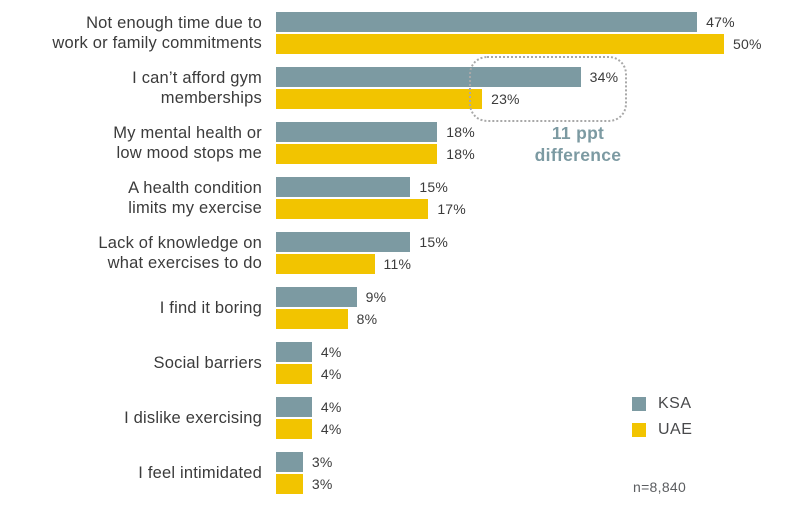 This screenshot has width=802, height=508. I want to click on uae-value-label: 18%, so click(460, 154).